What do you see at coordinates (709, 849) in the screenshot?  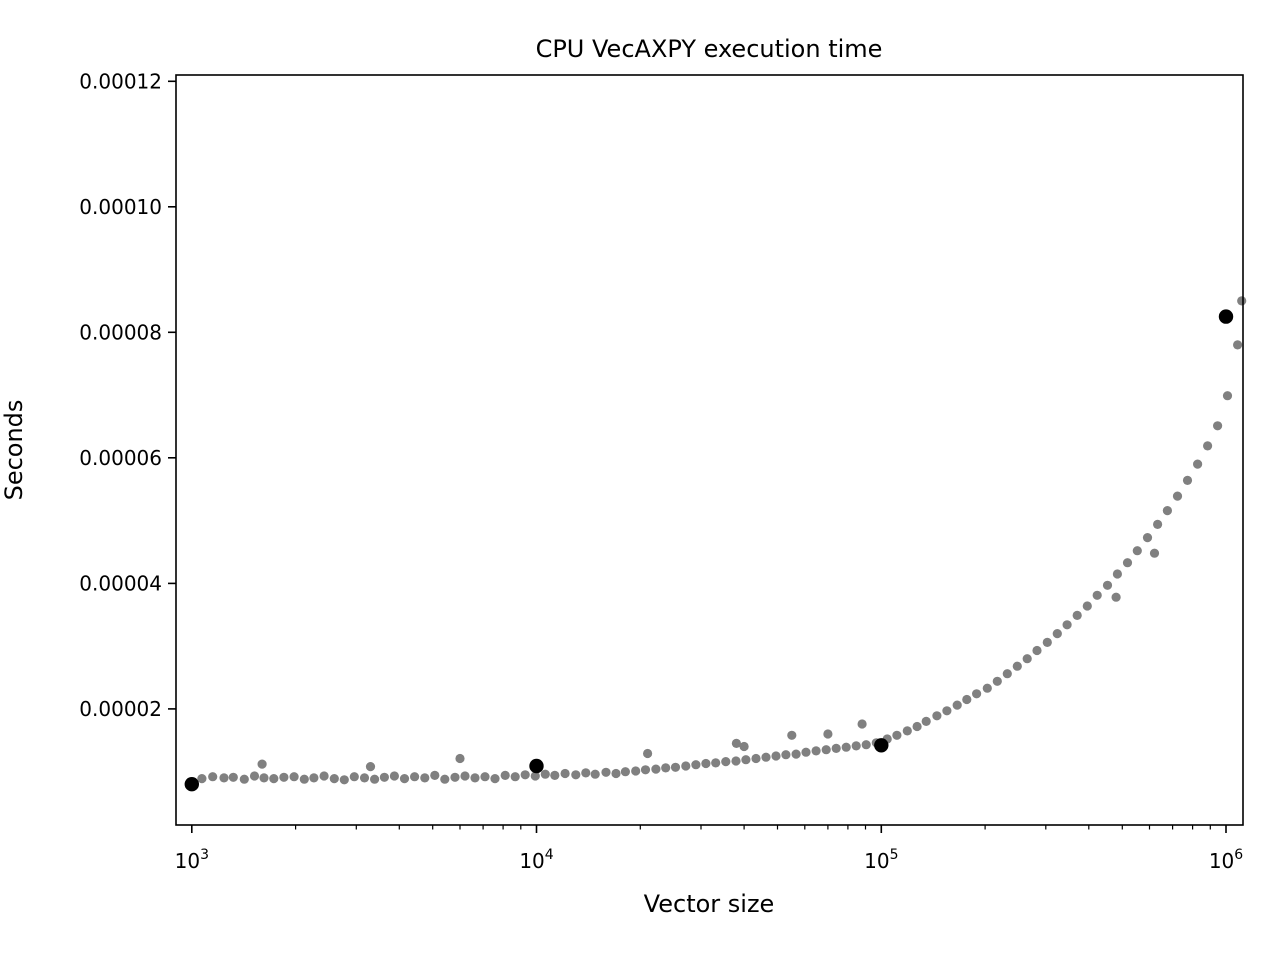 I see `x-axis: 10³ 10⁴ 10⁵ 10⁶` at bounding box center [709, 849].